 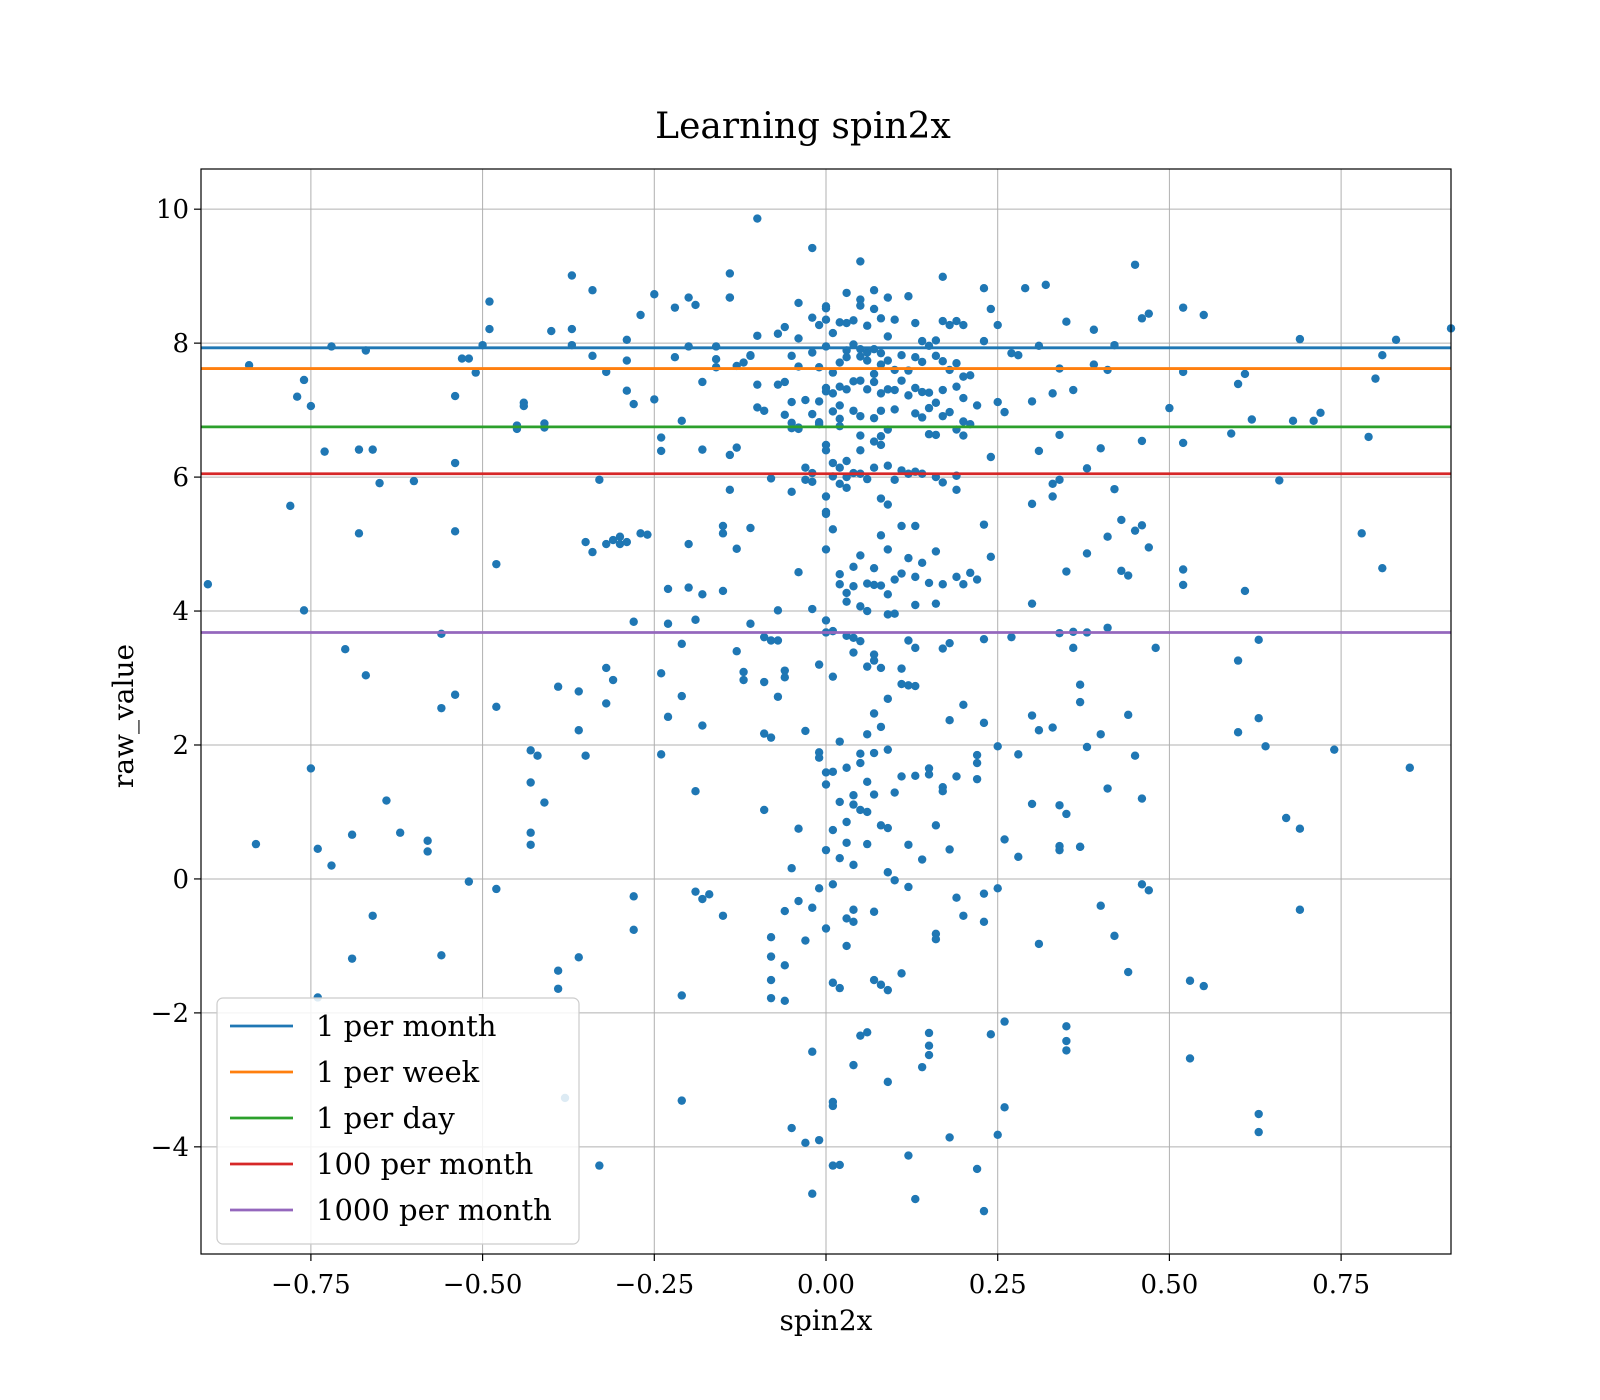 What do you see at coordinates (483, 1285) in the screenshot?
I see `x-tick-label: −0.50` at bounding box center [483, 1285].